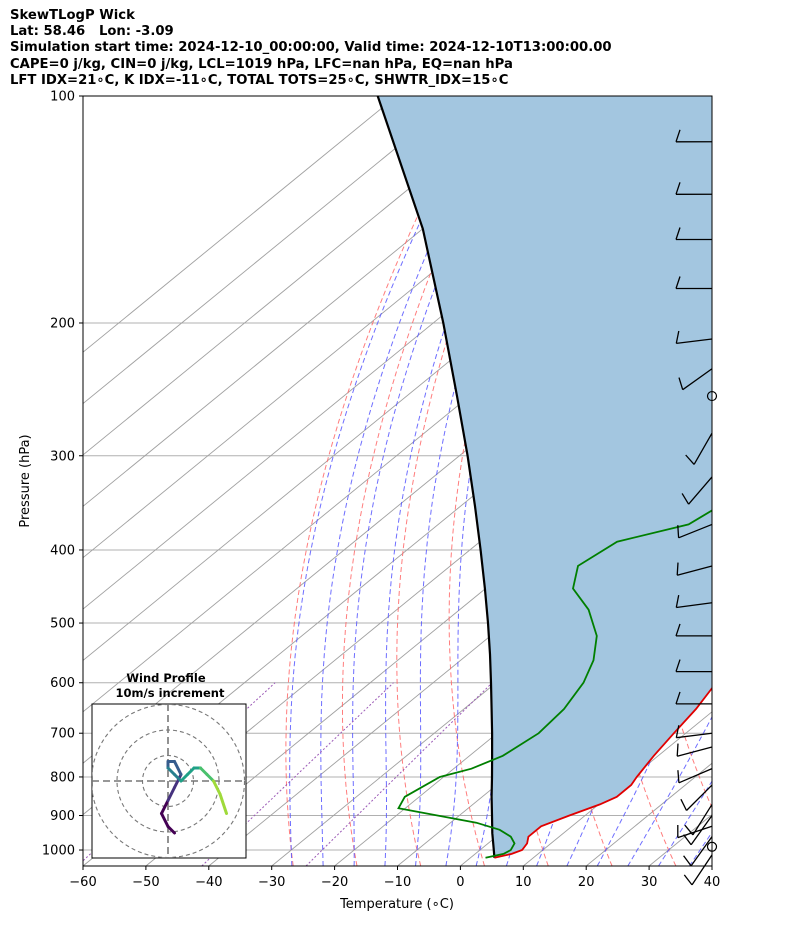 Image resolution: width=794 pixels, height=937 pixels. Describe the element at coordinates (92, 32) in the screenshot. I see `location-text: Lat: 58.46 Lon: -3.09` at that location.